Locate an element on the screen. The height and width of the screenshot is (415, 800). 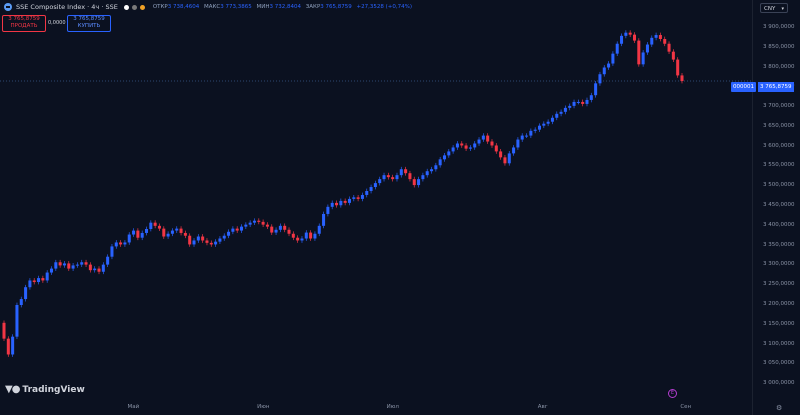
price-tick-label: 3 650,0000 is located at coordinates (779, 125).